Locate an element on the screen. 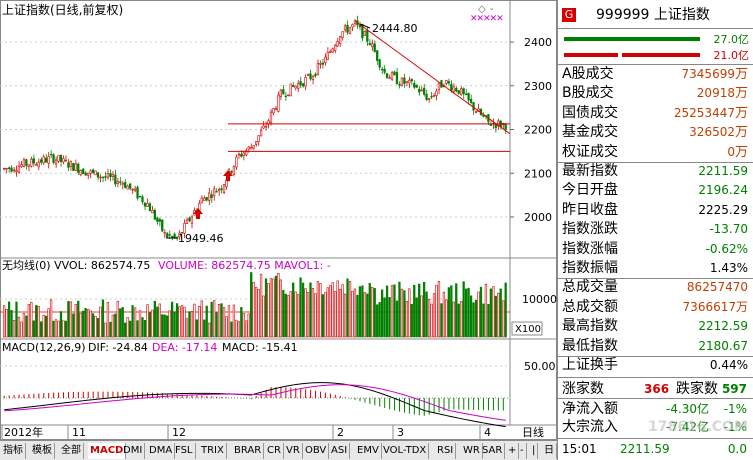  tab-: 日线 is located at coordinates (549, 451).